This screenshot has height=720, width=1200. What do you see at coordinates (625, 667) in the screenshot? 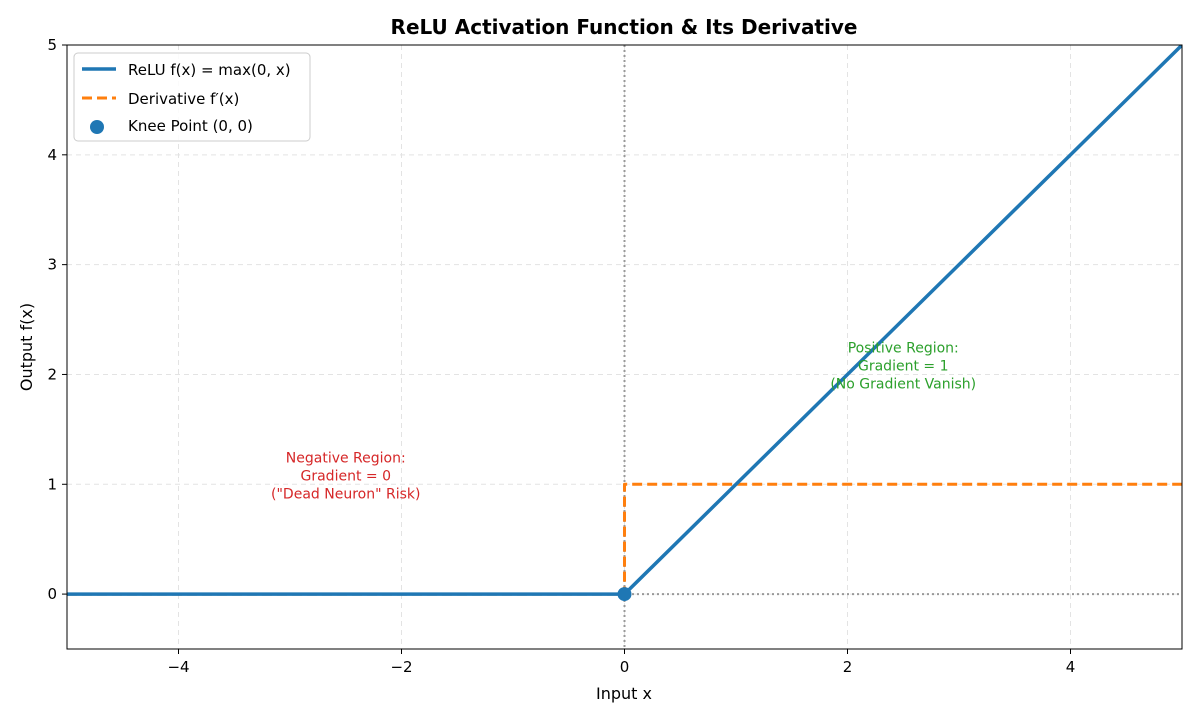
I see `x-tick-label: 0` at bounding box center [625, 667].